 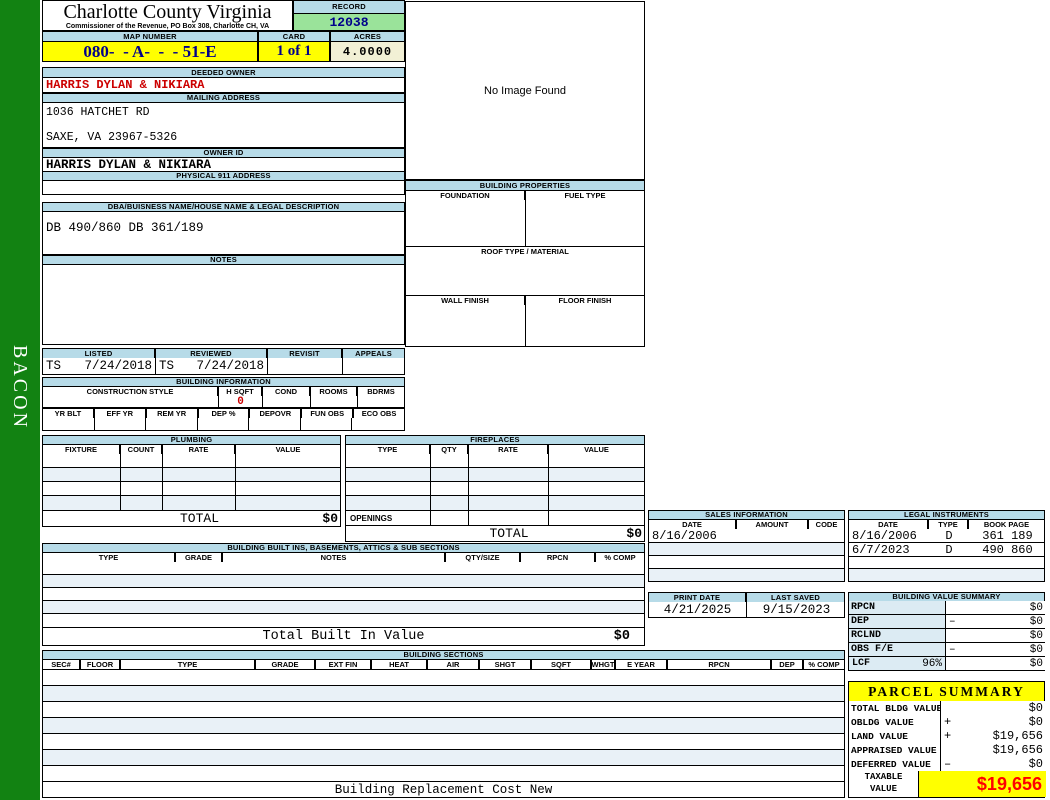 What do you see at coordinates (388, 518) in the screenshot?
I see `openings-label: OPENINGS` at bounding box center [388, 518].